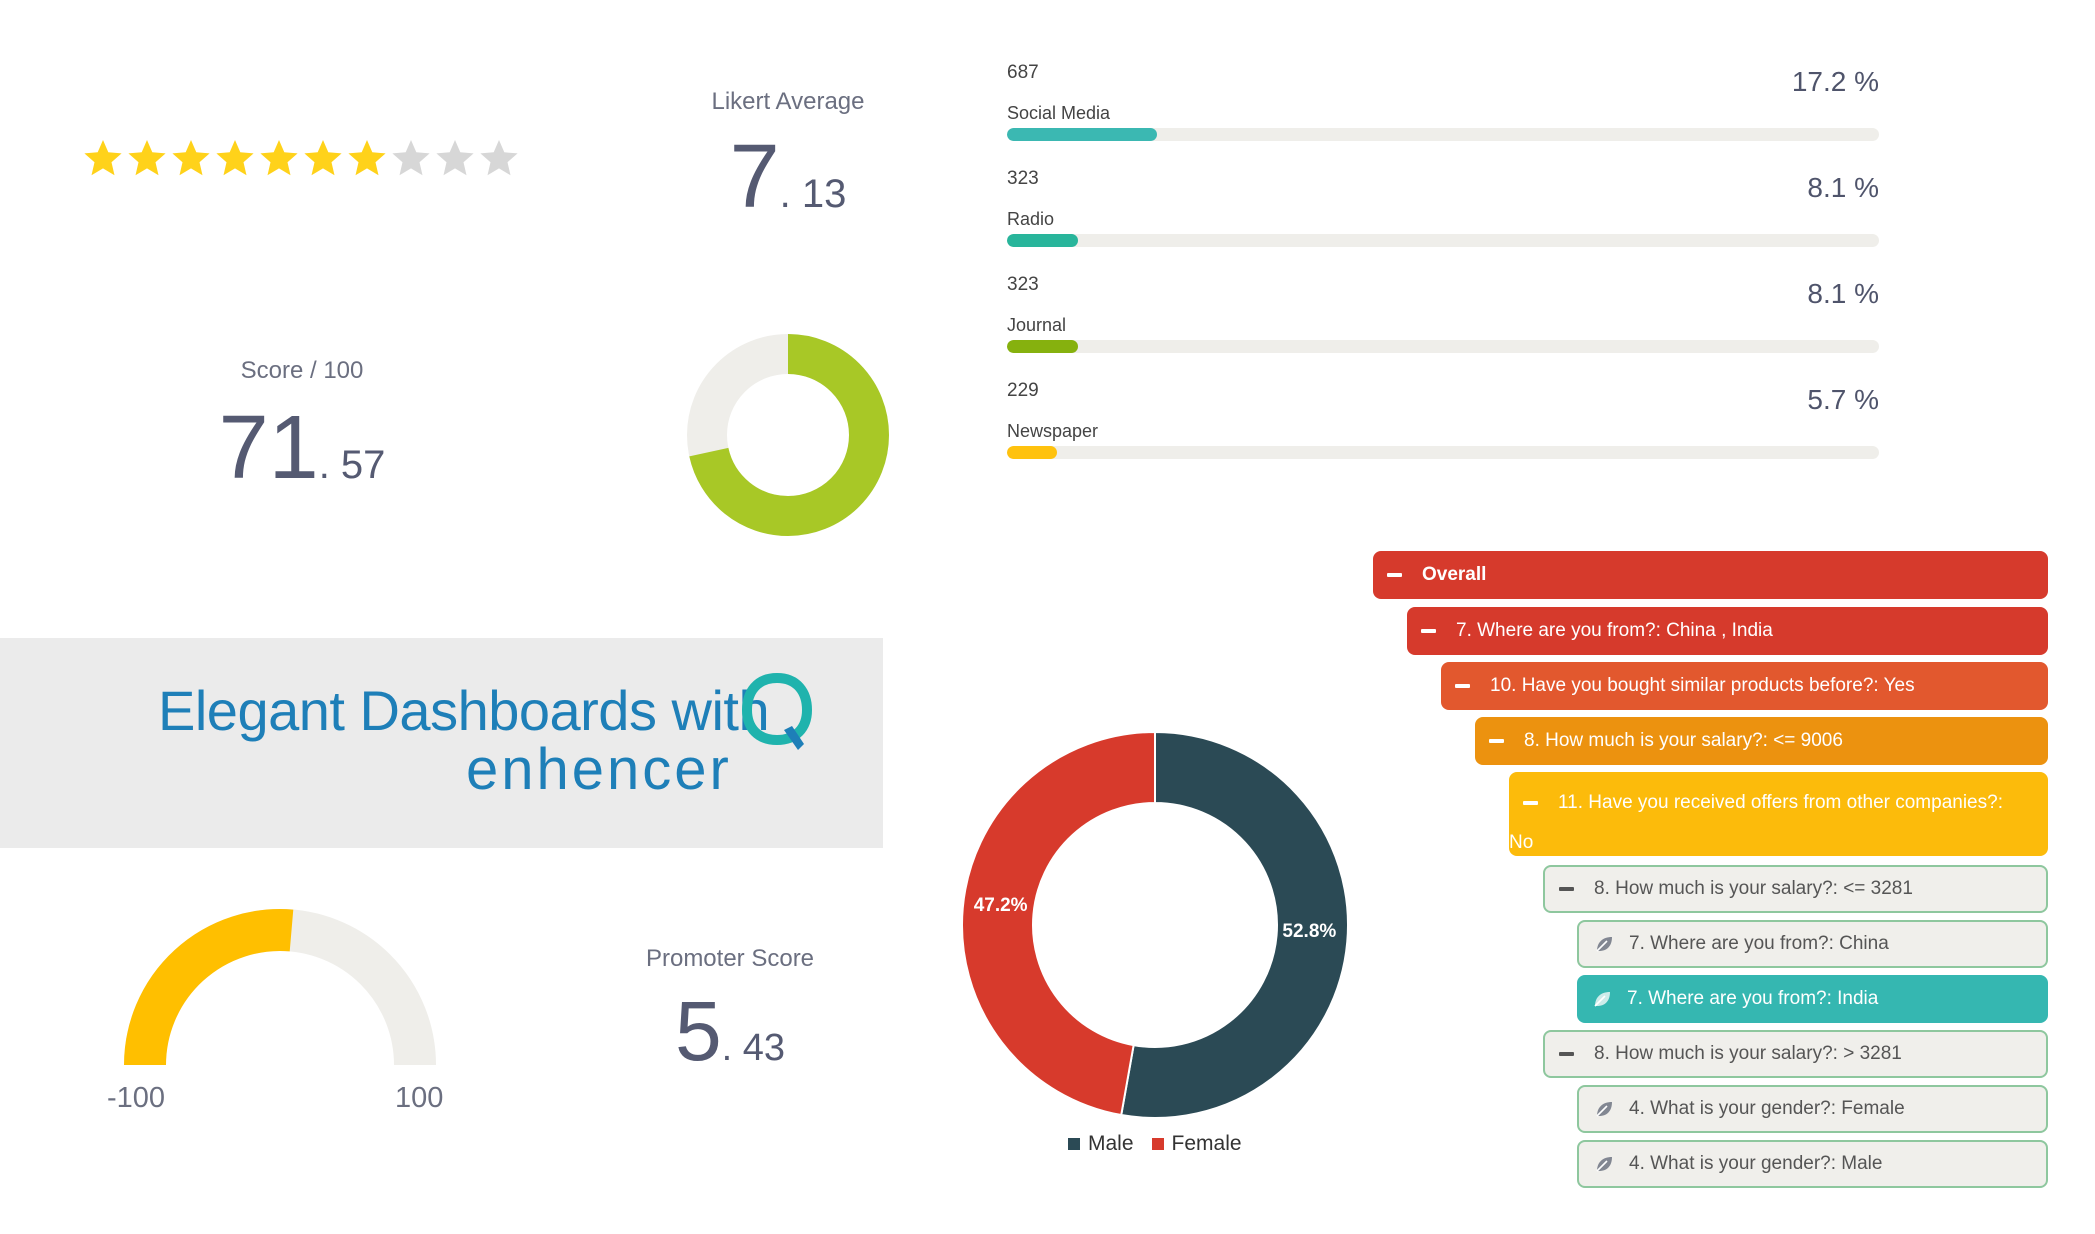 The height and width of the screenshot is (1234, 2095). I want to click on channel-bar-row: 687 17.2 % Social Media, so click(1443, 103).